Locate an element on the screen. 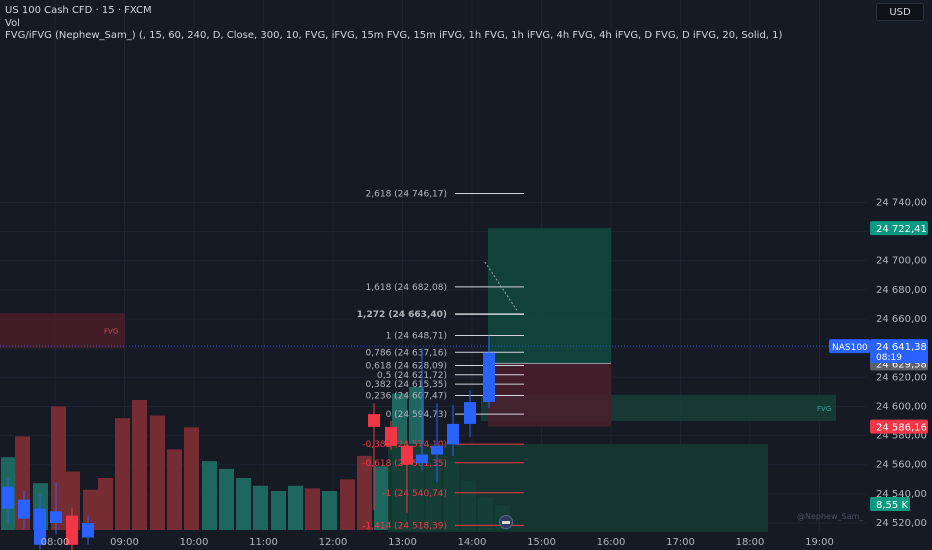 Image resolution: width=932 pixels, height=550 pixels. fib-level-label: 1,618 (24 682,08) is located at coordinates (406, 288).